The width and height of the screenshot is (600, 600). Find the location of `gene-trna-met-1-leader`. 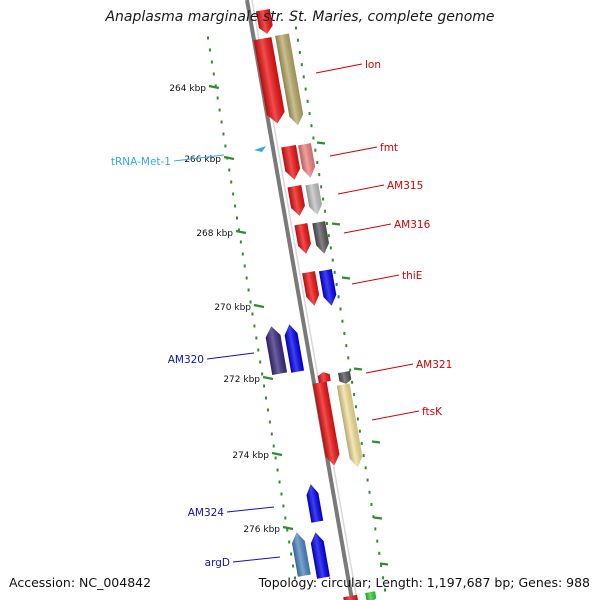

gene-trna-met-1-leader is located at coordinates (199, 158).